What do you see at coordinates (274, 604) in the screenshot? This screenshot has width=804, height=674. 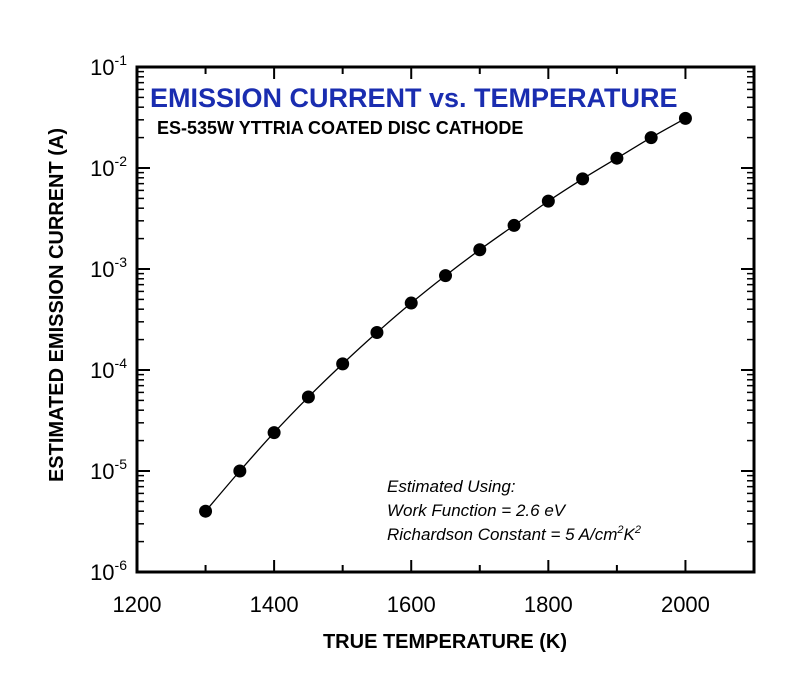 I see `x-tick-label: 1400` at bounding box center [274, 604].